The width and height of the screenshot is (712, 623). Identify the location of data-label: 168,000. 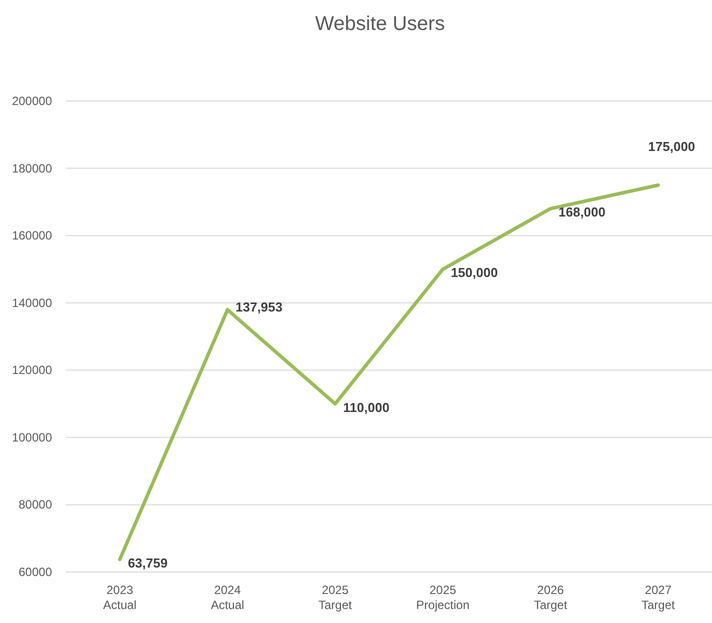
(582, 212).